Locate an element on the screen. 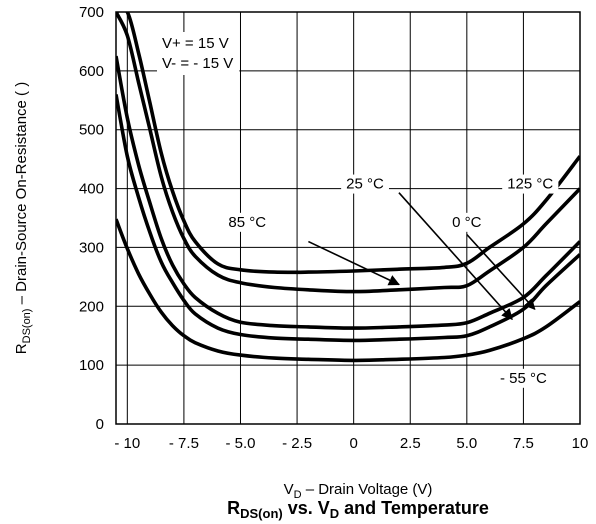  y-tick-label: 200 is located at coordinates (91, 306).